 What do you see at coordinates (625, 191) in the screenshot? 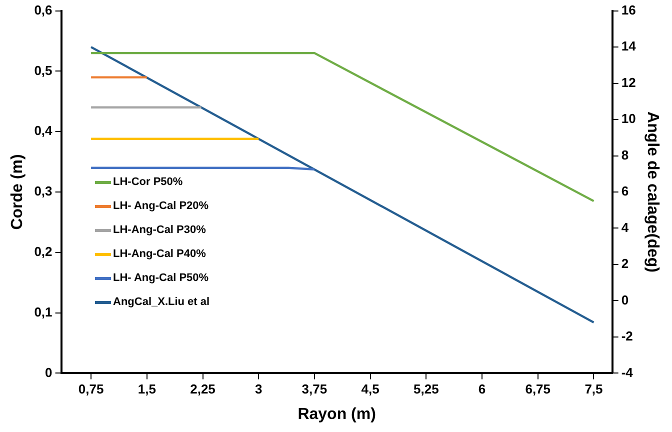
I see `y2-tick-label: 6` at bounding box center [625, 191].